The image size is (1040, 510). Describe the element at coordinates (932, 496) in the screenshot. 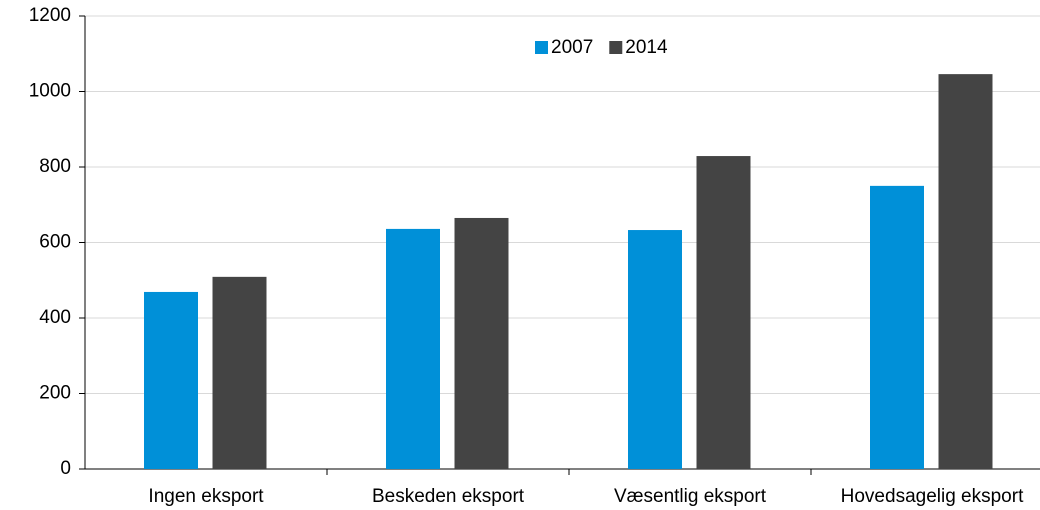

I see `x-tick-label: Hovedsagelig eksport` at that location.